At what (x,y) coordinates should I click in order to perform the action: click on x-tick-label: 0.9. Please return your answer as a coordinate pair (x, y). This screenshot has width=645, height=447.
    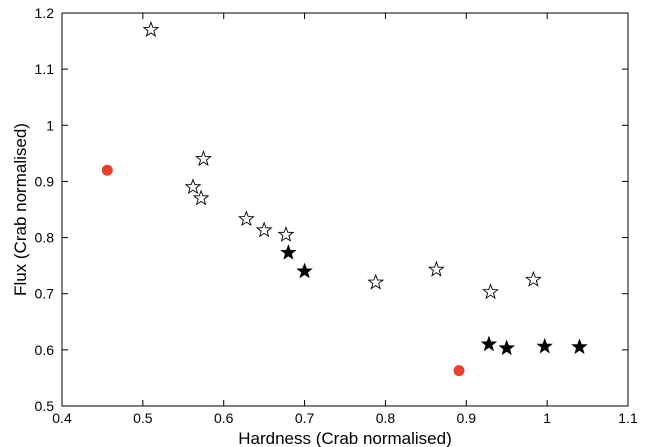
    Looking at the image, I should click on (467, 418).